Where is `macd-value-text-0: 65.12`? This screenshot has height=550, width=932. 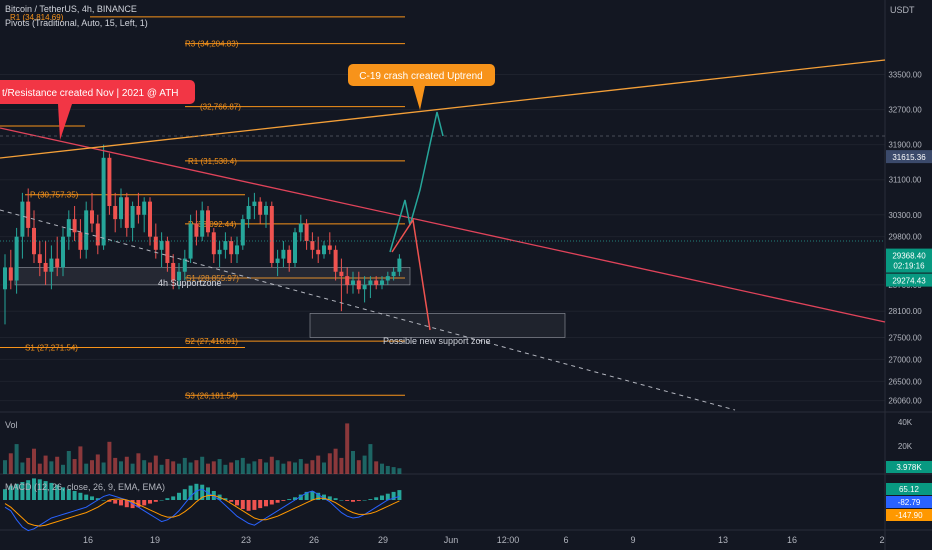 macd-value-text-0: 65.12 is located at coordinates (909, 489).